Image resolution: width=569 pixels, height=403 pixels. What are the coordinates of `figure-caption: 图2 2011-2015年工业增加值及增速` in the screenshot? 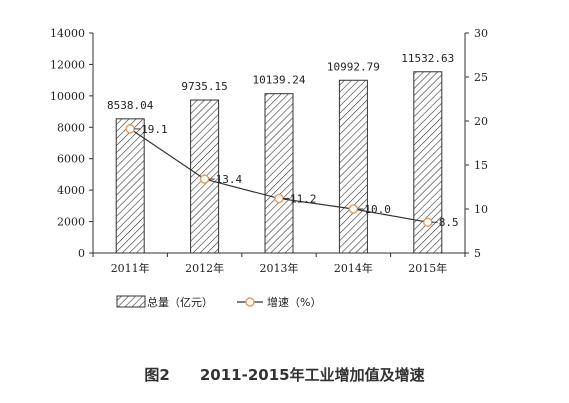 It's located at (284, 374).